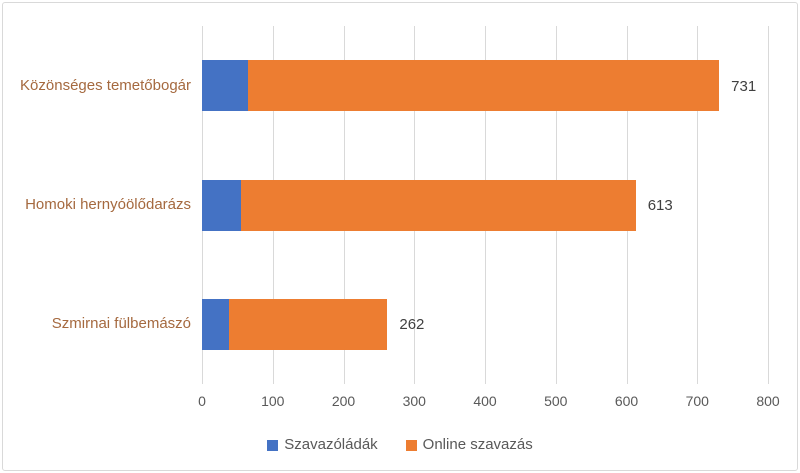  I want to click on chart-legend: Szavazóládák Online szavazás, so click(400, 445).